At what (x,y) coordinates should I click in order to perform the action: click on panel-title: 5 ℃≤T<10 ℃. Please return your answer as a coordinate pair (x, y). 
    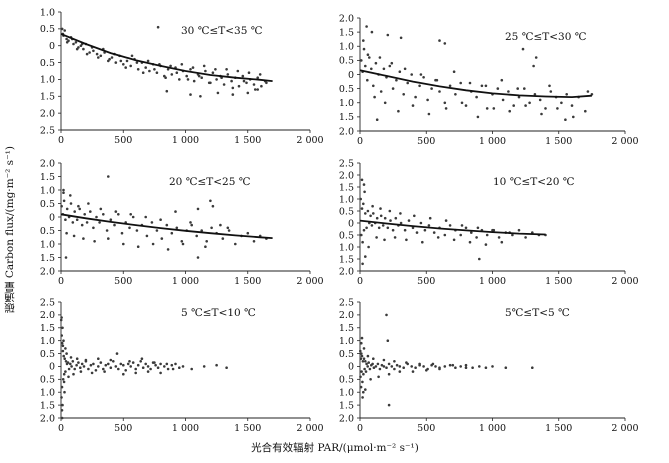
    Looking at the image, I should click on (218, 313).